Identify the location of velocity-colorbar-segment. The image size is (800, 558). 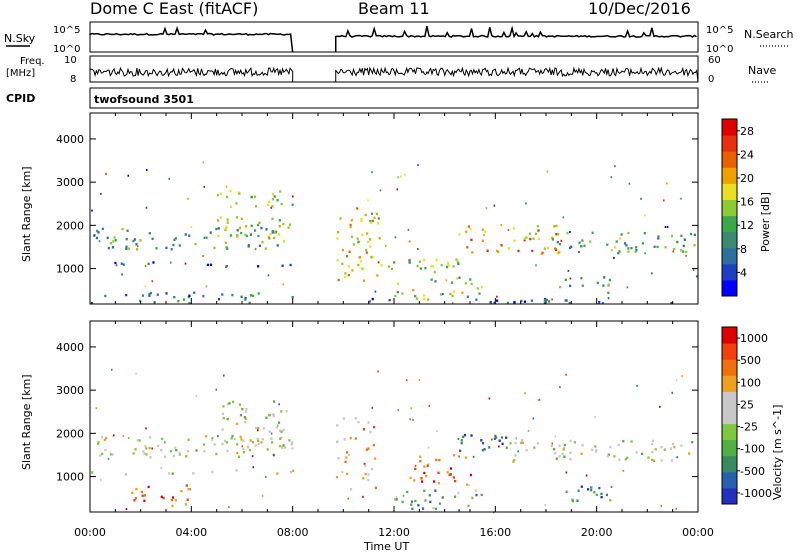
(729, 448).